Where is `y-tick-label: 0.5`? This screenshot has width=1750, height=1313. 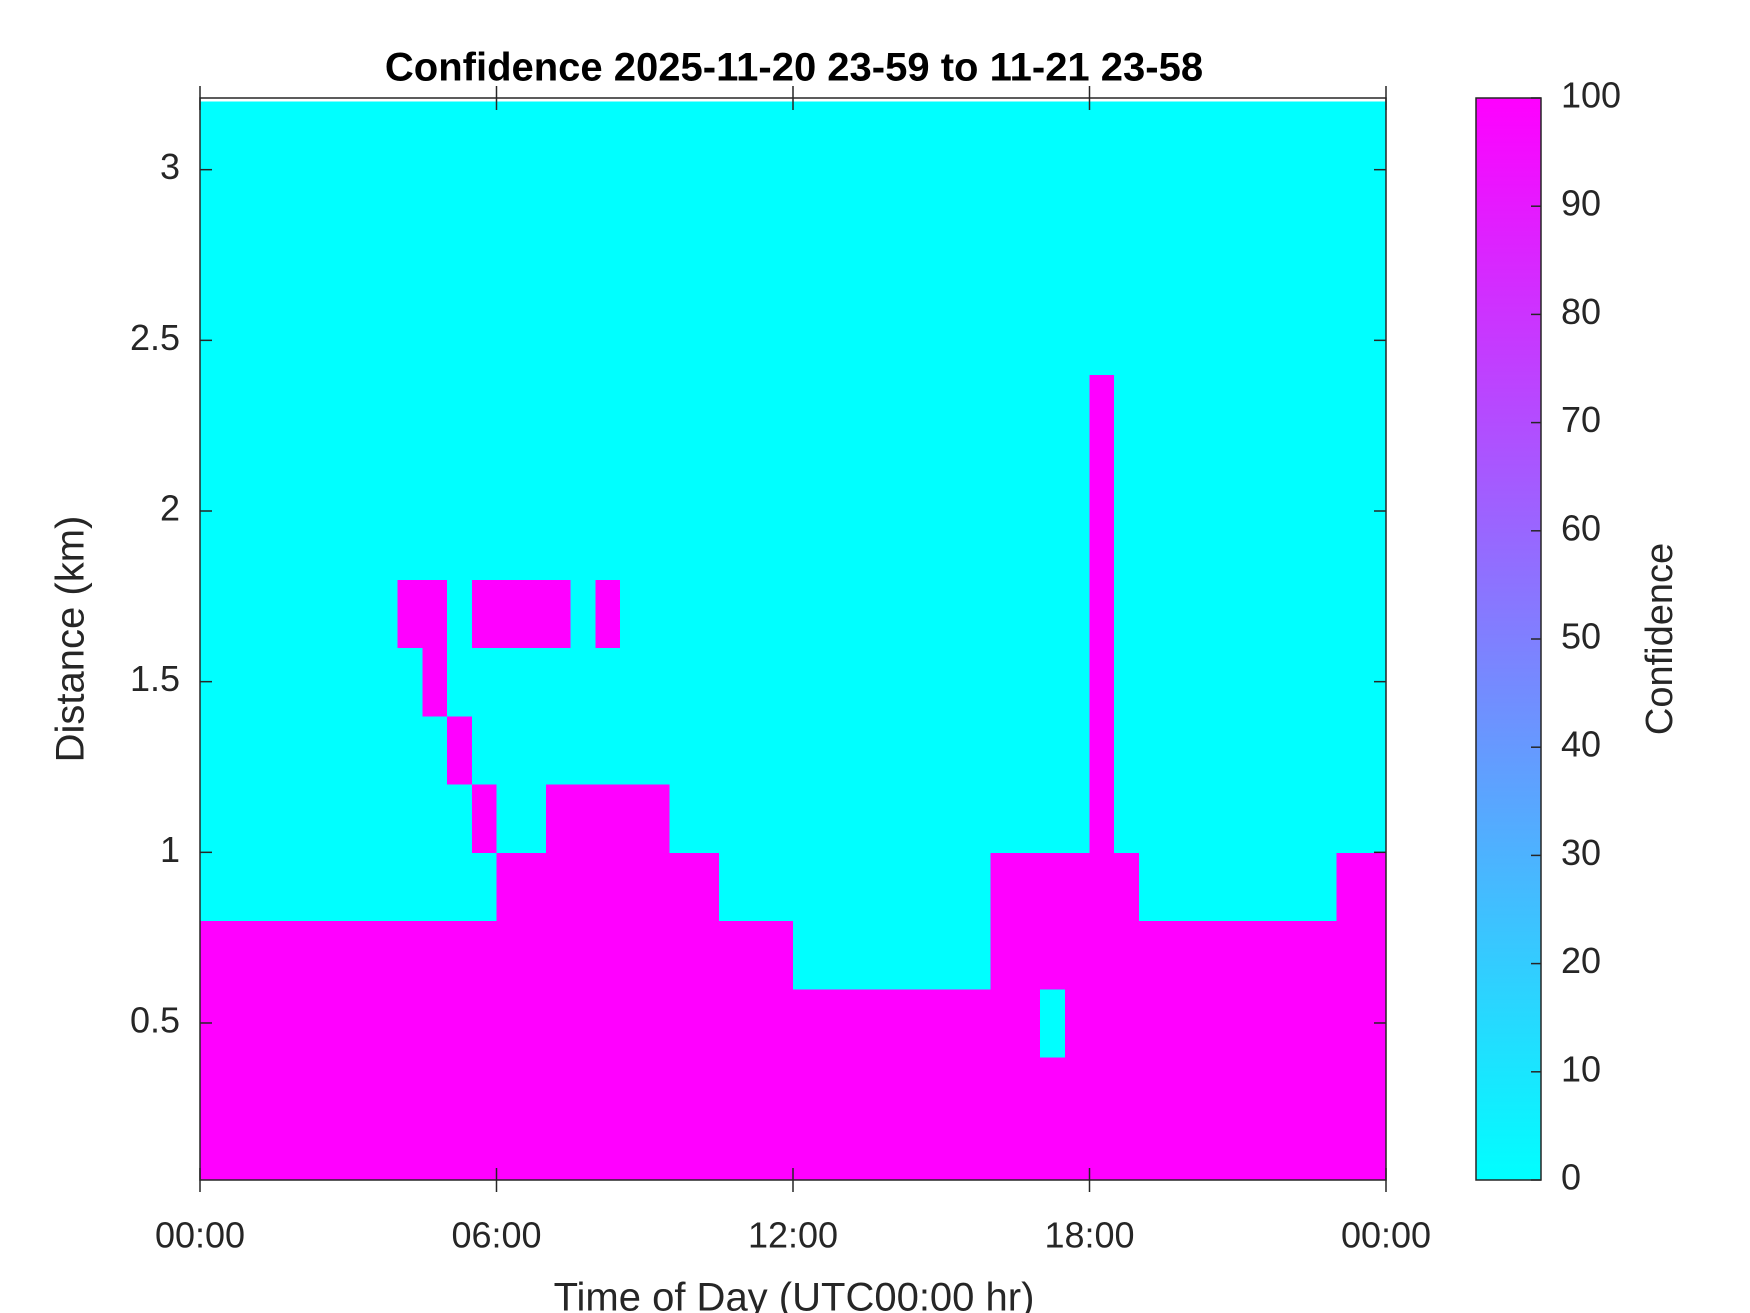
y-tick-label: 0.5 is located at coordinates (155, 1020).